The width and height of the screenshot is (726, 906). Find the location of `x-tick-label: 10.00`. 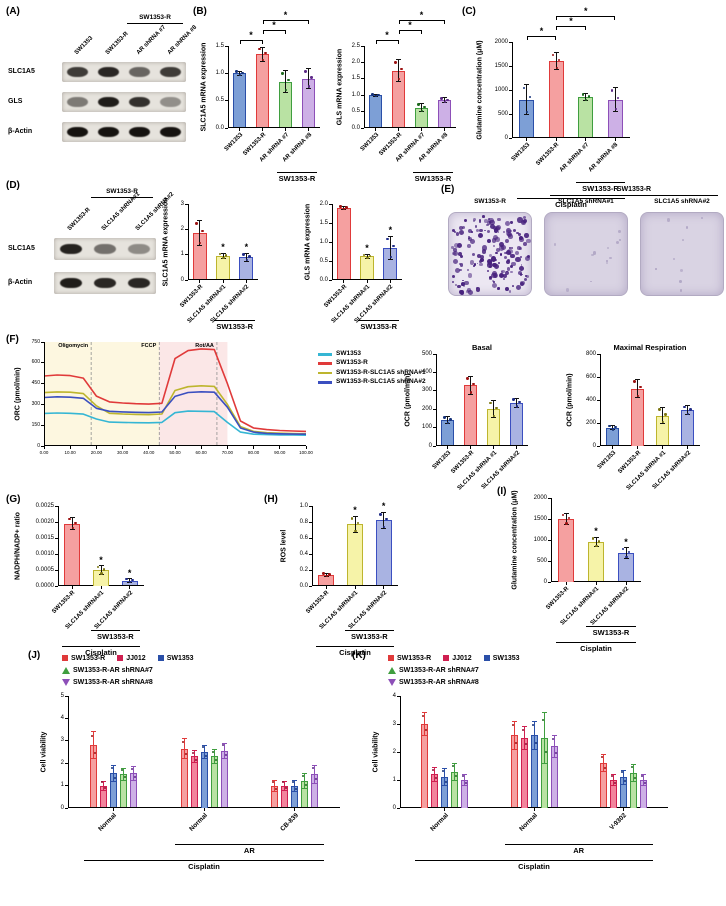

x-tick-label: 10.00 is located at coordinates (70, 452).